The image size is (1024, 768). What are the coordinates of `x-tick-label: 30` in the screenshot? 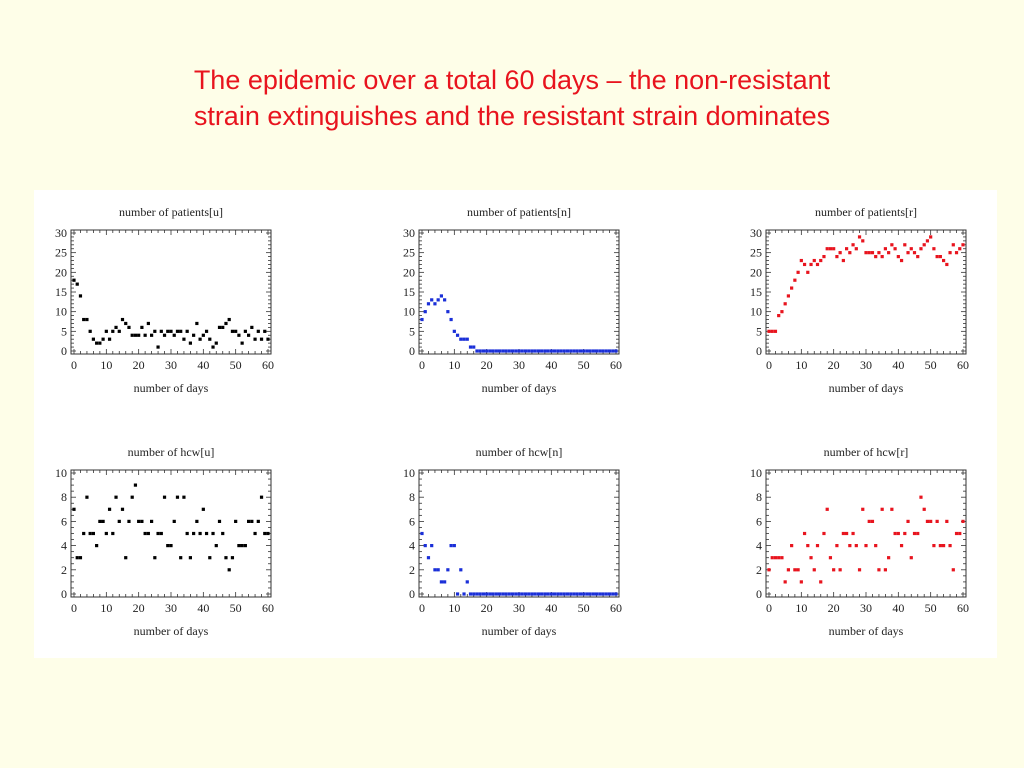 It's located at (519, 608).